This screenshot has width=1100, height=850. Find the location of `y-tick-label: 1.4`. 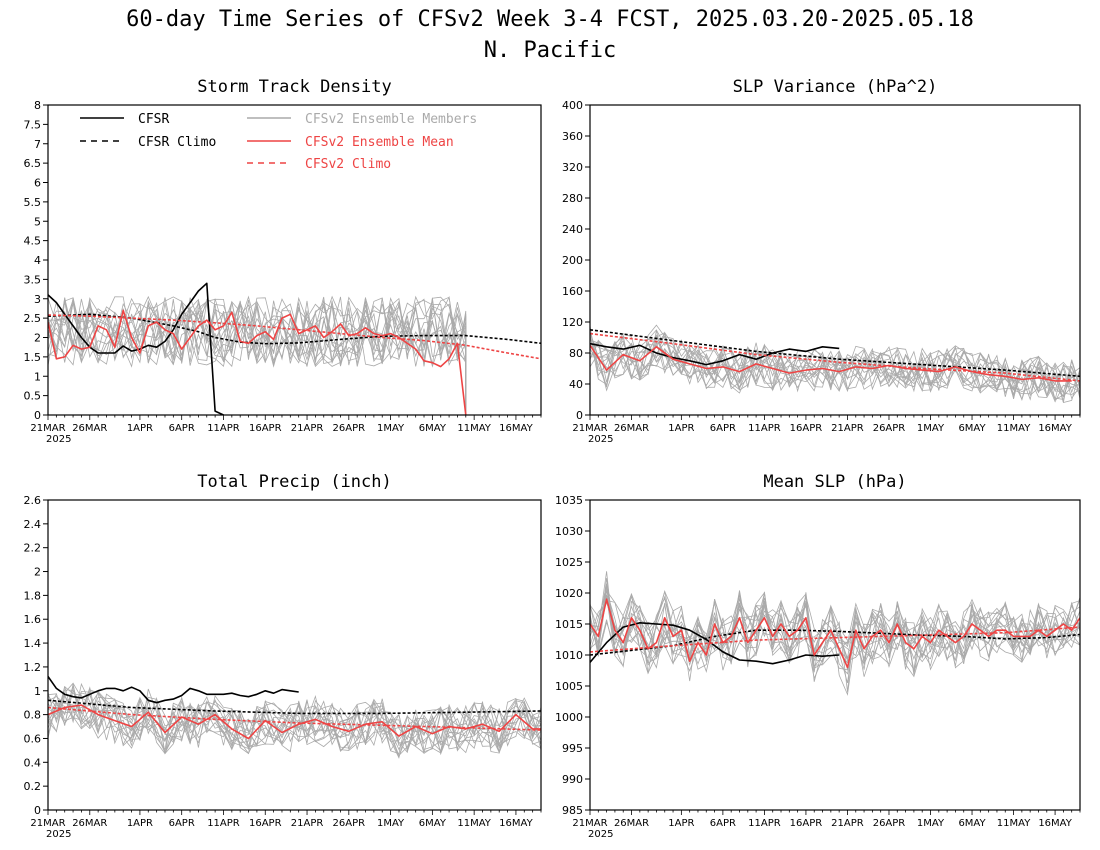

y-tick-label: 1.4 is located at coordinates (33, 643).